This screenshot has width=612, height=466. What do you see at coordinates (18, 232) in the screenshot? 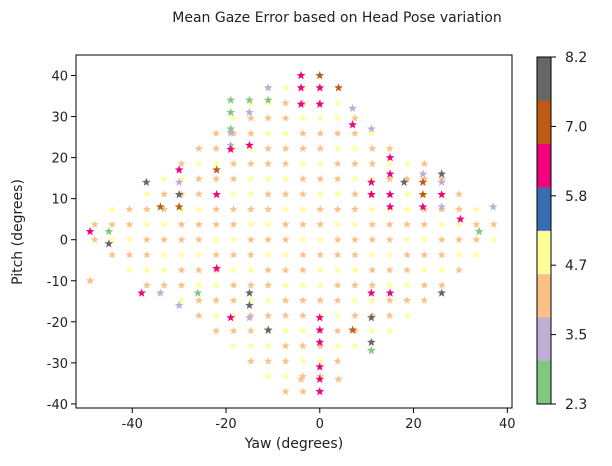
I see `y-axis-label: Pitch (degrees)` at bounding box center [18, 232].